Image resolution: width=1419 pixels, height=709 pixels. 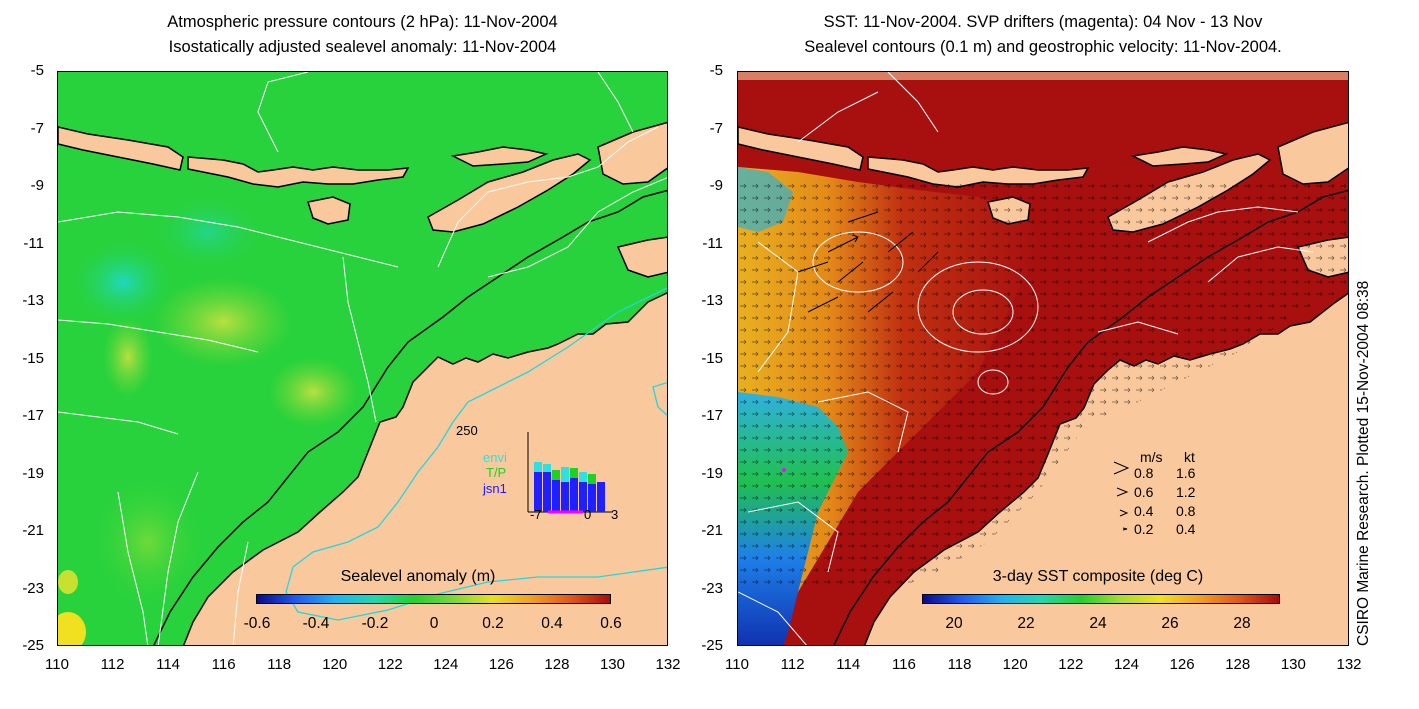 What do you see at coordinates (848, 664) in the screenshot?
I see `right-x-tick-label: 114` at bounding box center [848, 664].